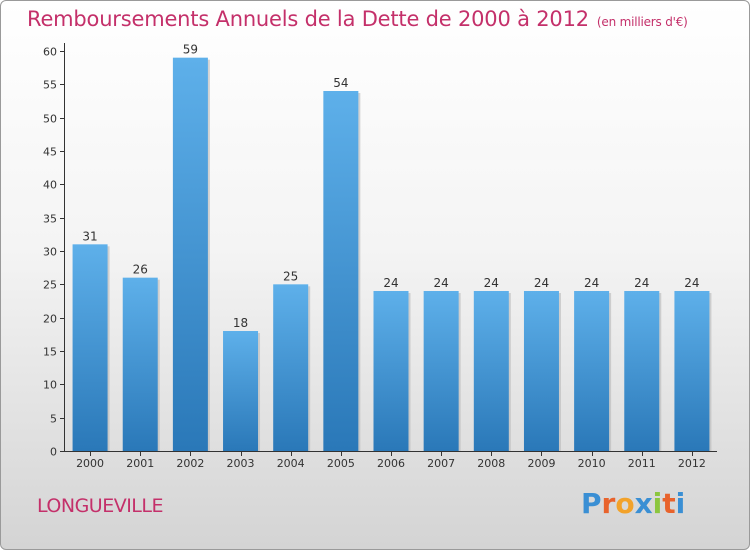 Image resolution: width=750 pixels, height=550 pixels. Describe the element at coordinates (53, 419) in the screenshot. I see `y-tick-label: 5` at that location.